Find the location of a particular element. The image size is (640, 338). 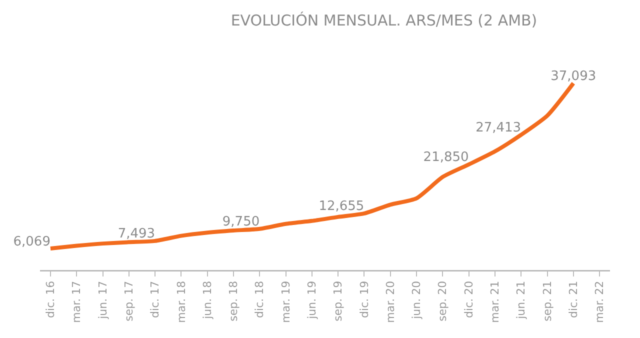

data-label: 21,850 is located at coordinates (446, 158).